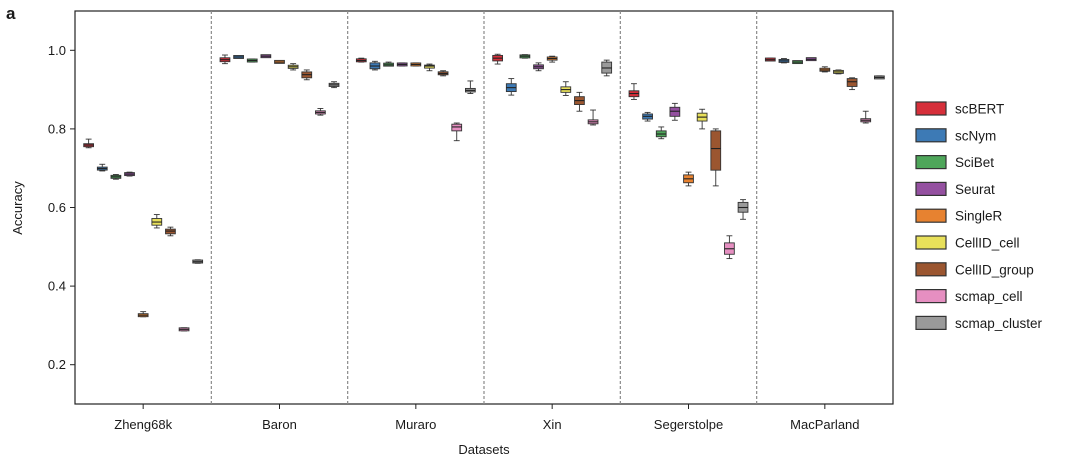  Describe the element at coordinates (57, 286) in the screenshot. I see `y-tick-label: 0.4` at that location.